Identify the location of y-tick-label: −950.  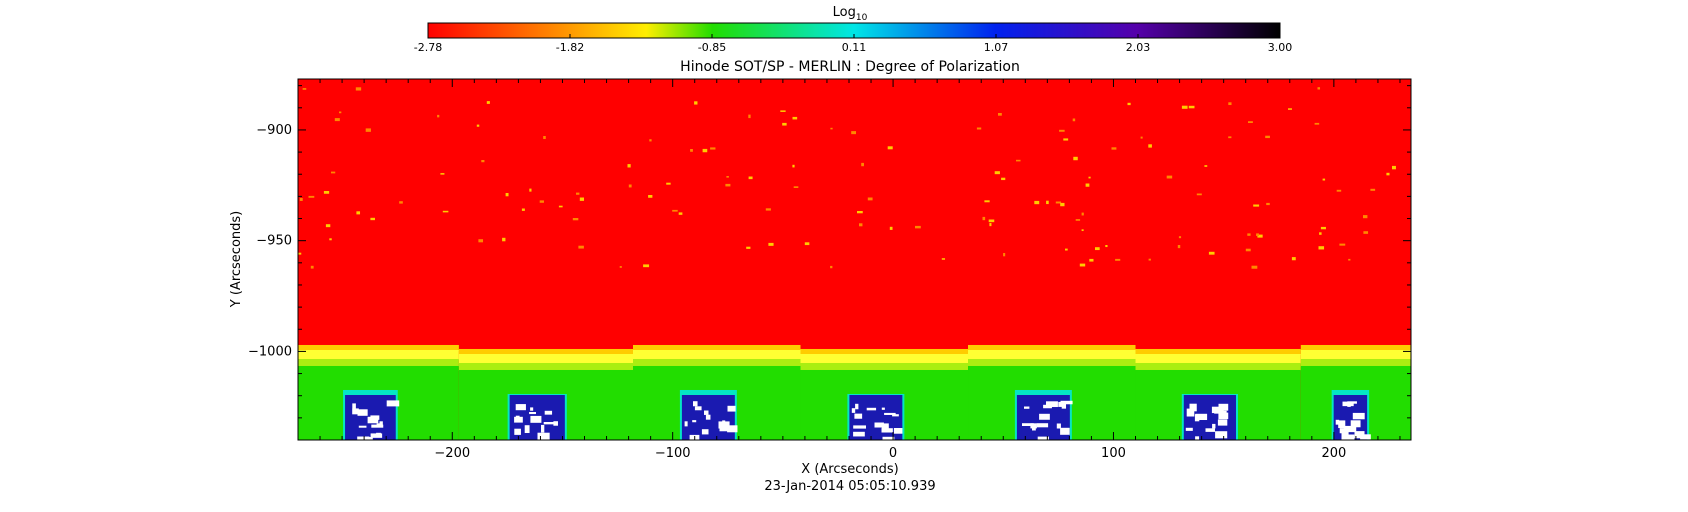
(274, 241).